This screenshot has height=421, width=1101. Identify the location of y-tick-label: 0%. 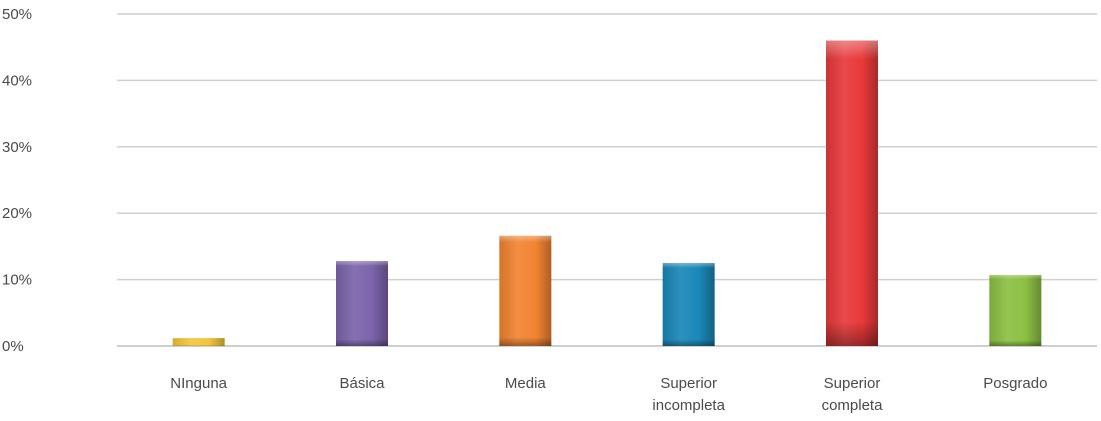
(13, 346).